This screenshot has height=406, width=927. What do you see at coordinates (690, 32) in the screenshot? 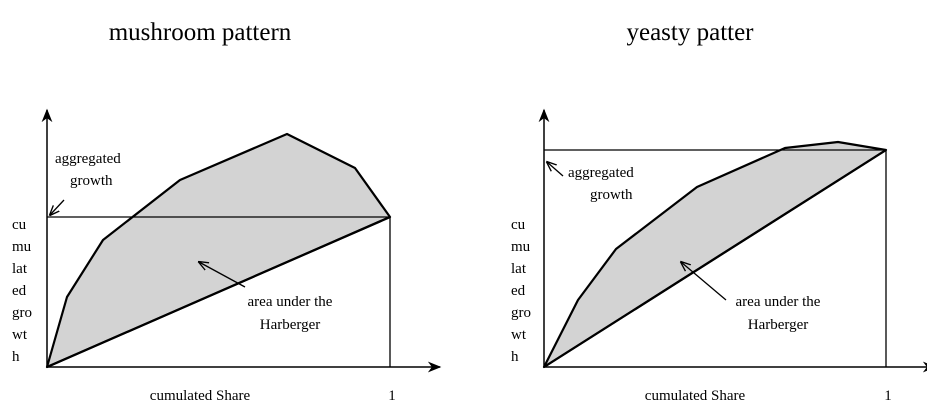
I see `panel-title: yeasty patter` at bounding box center [690, 32].